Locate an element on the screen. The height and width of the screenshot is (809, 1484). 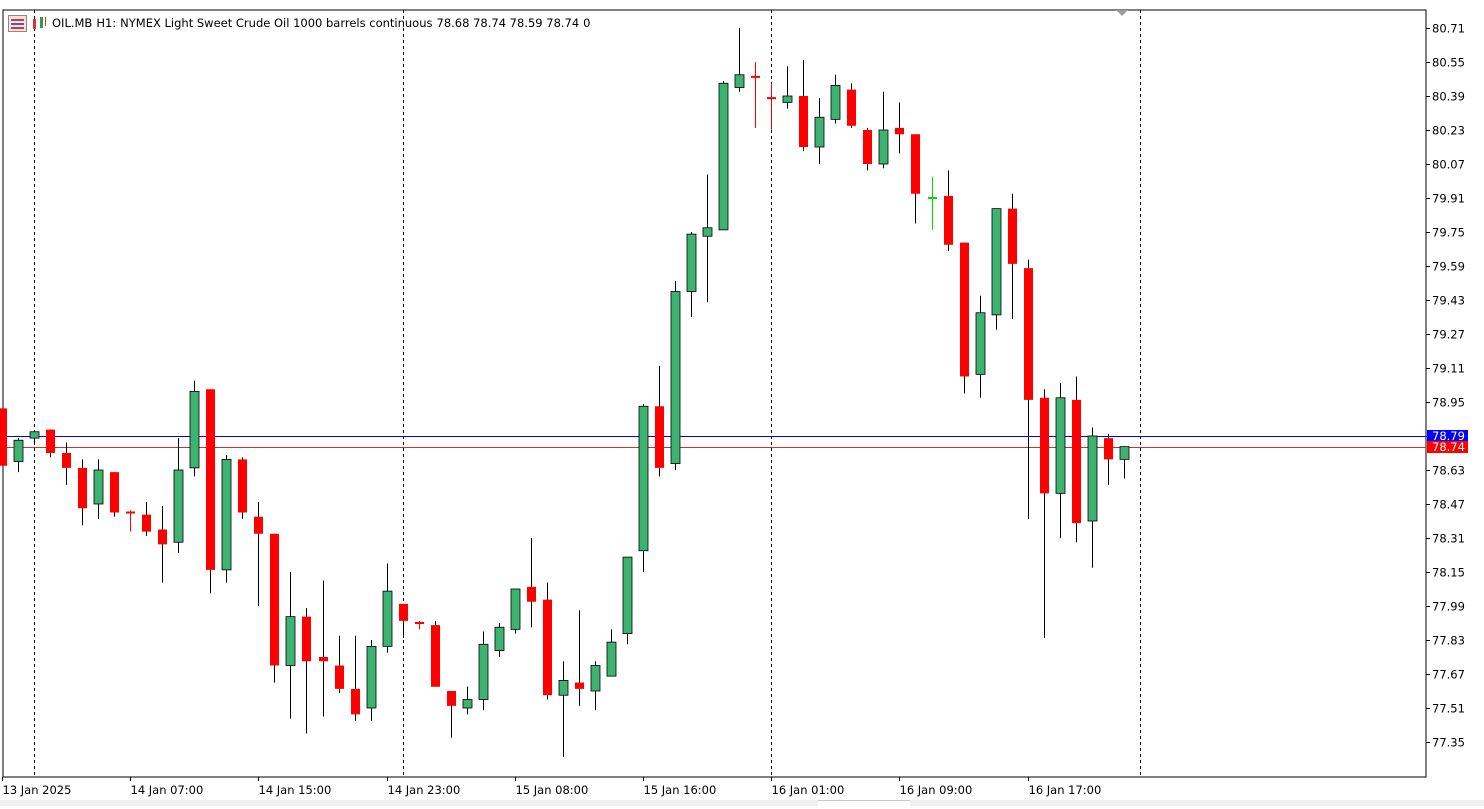
price-tick-label: 80.07 is located at coordinates (1448, 165).